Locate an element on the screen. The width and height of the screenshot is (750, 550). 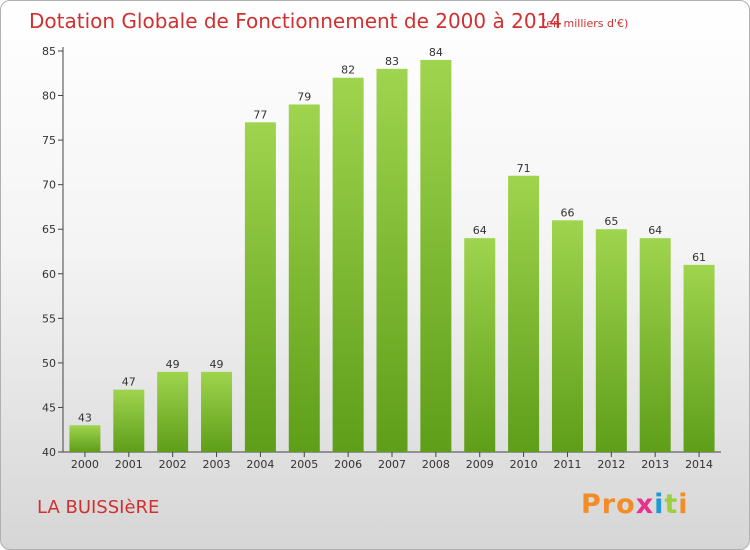
bar-value-label: 47 is located at coordinates (129, 382).